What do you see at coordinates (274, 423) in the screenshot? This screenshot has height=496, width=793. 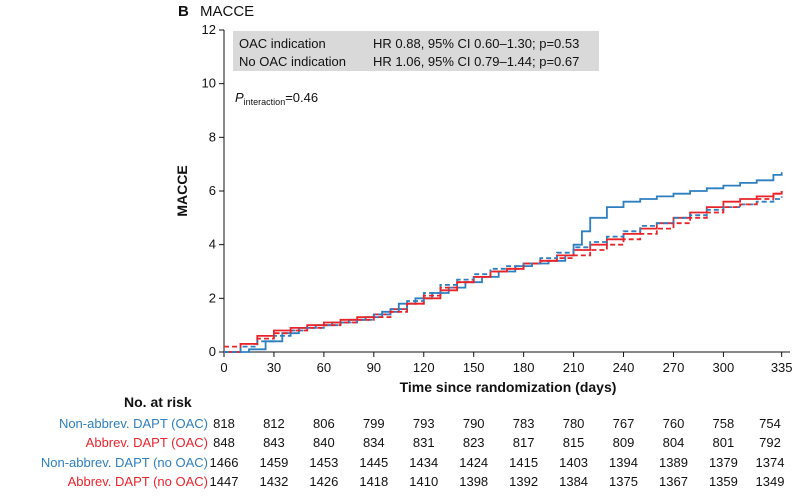 I see `risk-count: 812` at bounding box center [274, 423].